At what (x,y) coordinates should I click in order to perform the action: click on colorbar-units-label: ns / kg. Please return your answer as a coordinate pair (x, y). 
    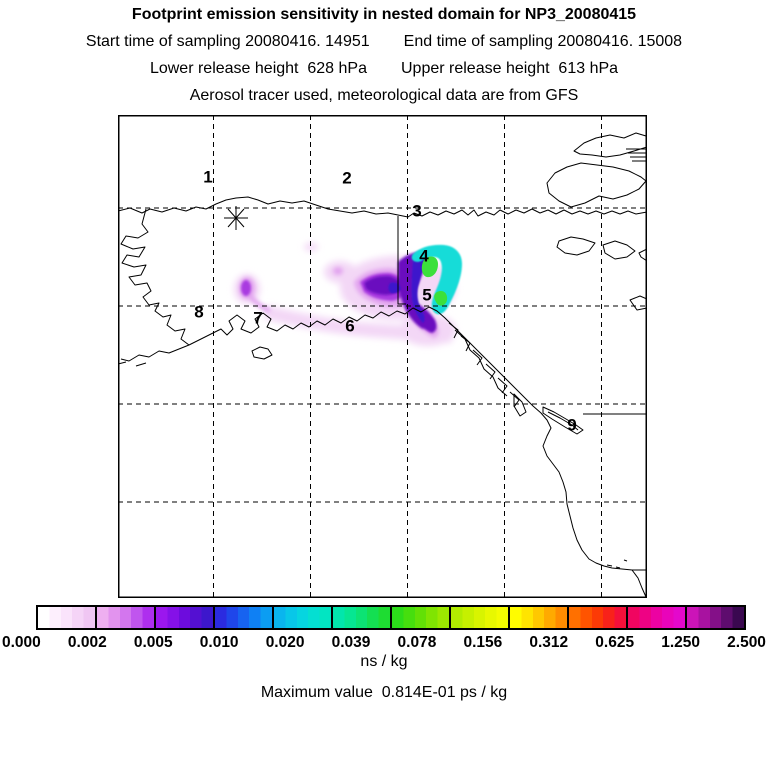
    Looking at the image, I should click on (384, 661).